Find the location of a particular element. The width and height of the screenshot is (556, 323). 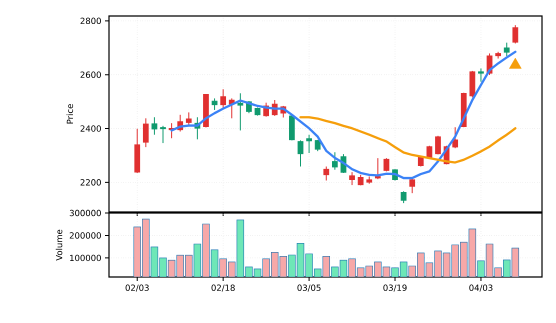

y-axis-title: Volume is located at coordinates (59, 245).